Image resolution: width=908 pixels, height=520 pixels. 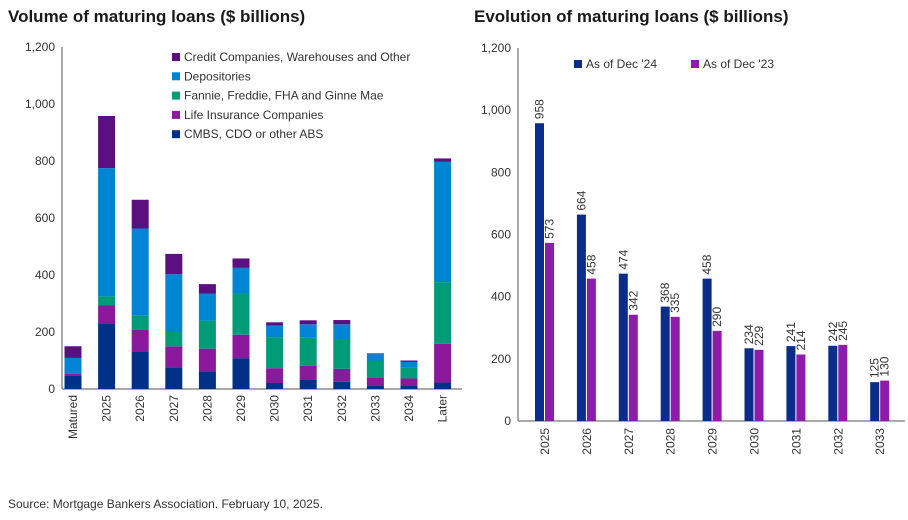 What do you see at coordinates (717, 317) in the screenshot?
I see `data-label: 290` at bounding box center [717, 317].